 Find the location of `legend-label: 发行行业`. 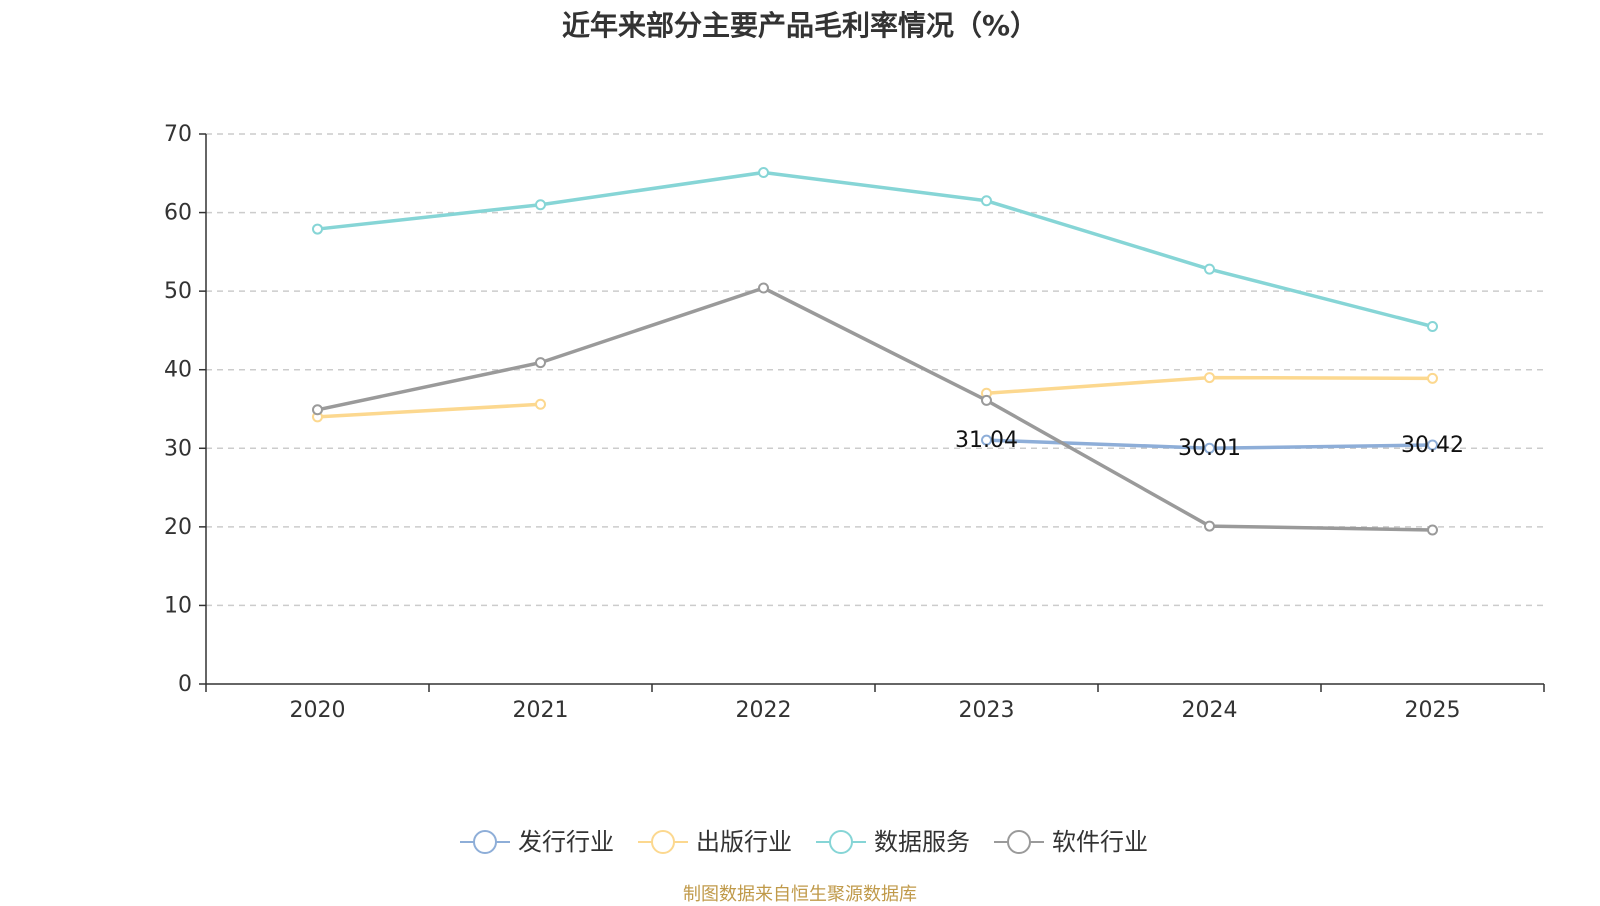

legend-label: 发行行业 is located at coordinates (566, 842).